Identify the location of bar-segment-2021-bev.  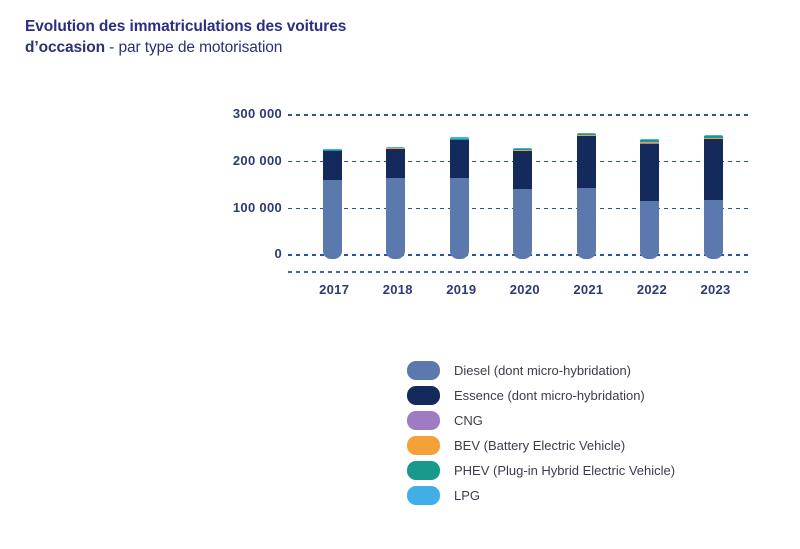
(586, 136).